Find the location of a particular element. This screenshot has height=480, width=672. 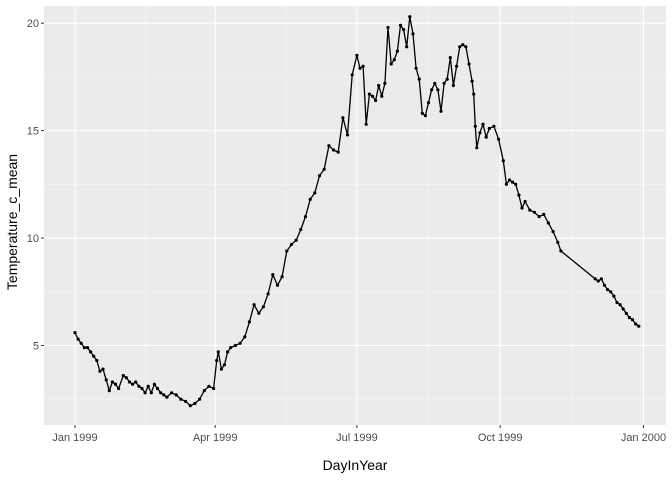

x-axis: Jan 1999 Apr 1999 Jul 1999 Oct 1999 Jan 2000 is located at coordinates (359, 434).